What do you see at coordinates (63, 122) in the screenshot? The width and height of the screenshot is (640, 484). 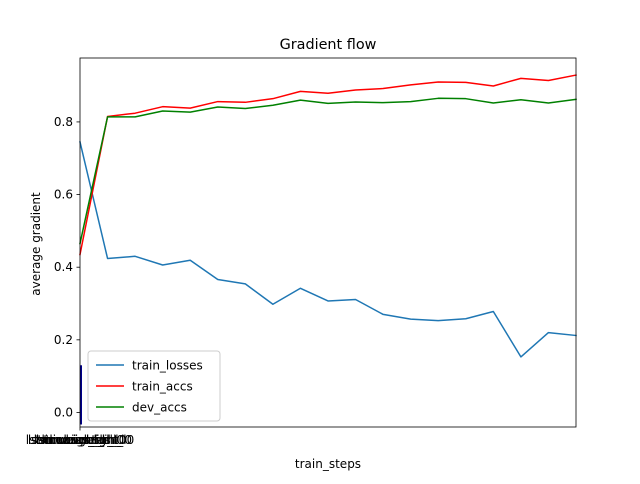 I see `y-tick-label: 0.8` at bounding box center [63, 122].